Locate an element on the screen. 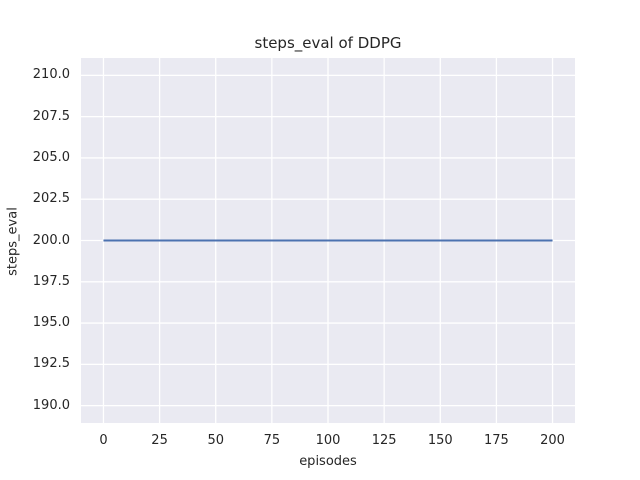 The width and height of the screenshot is (640, 480). x-tick-label: 125 is located at coordinates (384, 440).